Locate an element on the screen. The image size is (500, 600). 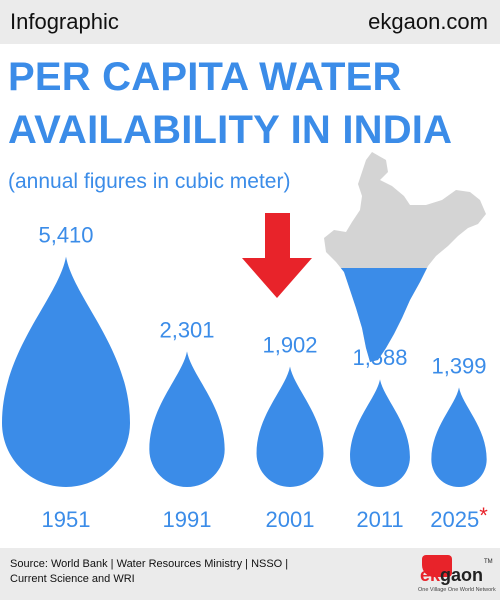
year-label-2001: 2001 is located at coordinates (290, 519).